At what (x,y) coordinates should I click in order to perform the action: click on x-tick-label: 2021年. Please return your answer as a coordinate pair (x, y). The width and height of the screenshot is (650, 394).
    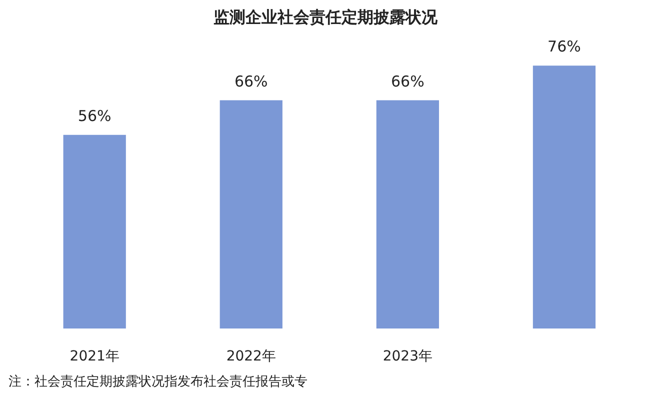
    Looking at the image, I should click on (95, 356).